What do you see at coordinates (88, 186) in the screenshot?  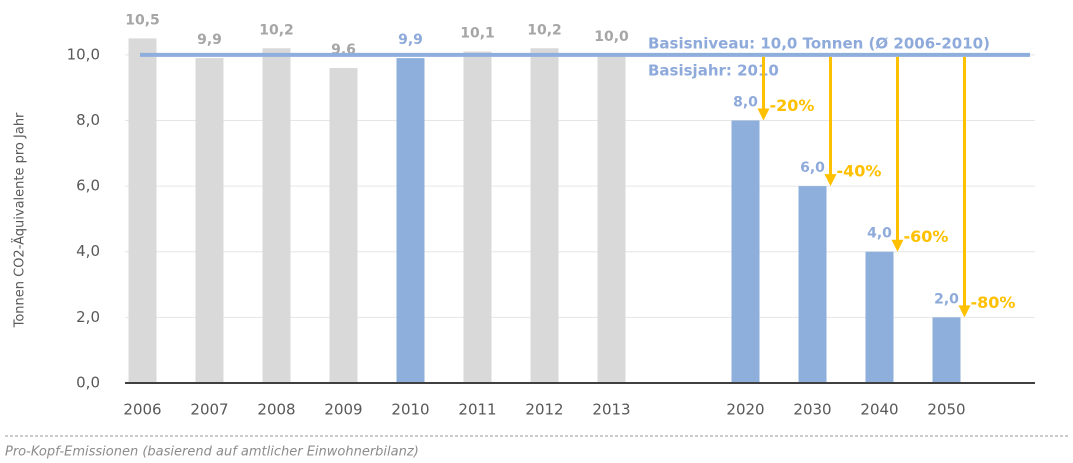 I see `y-tick-label: 6,0` at bounding box center [88, 186].